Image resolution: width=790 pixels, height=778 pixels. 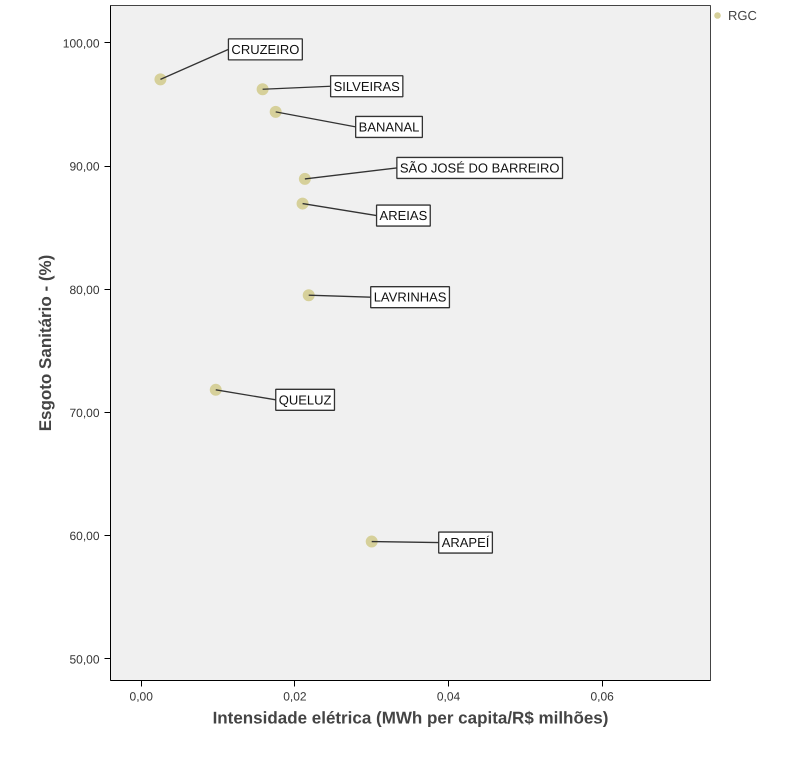 What do you see at coordinates (389, 126) in the screenshot?
I see `annotation: BANANAL` at bounding box center [389, 126].